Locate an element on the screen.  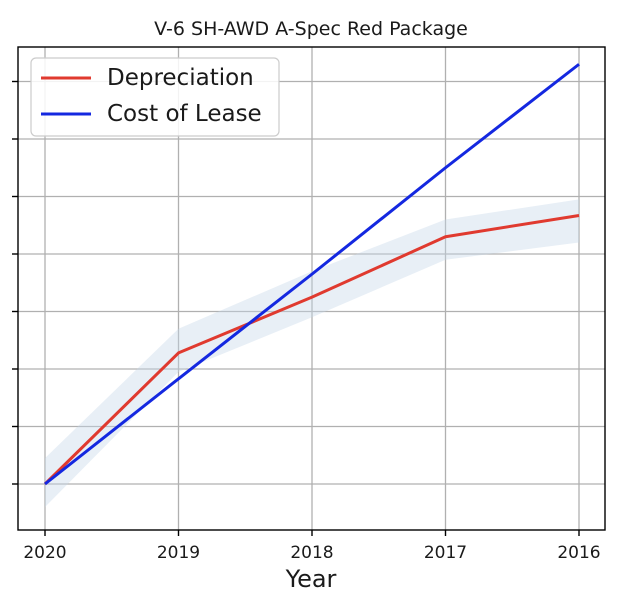
x-tick-label: 2020 is located at coordinates (44, 553).